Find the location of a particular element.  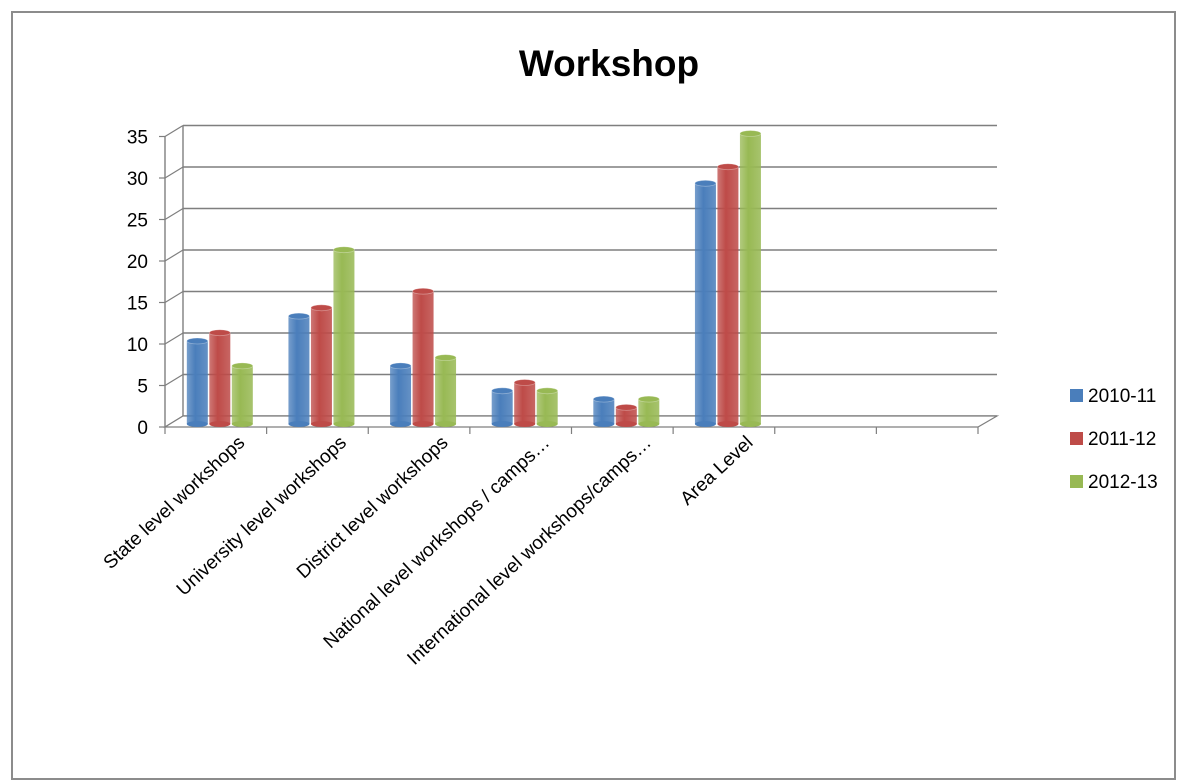

legend-item: 2011-12 is located at coordinates (1113, 439).